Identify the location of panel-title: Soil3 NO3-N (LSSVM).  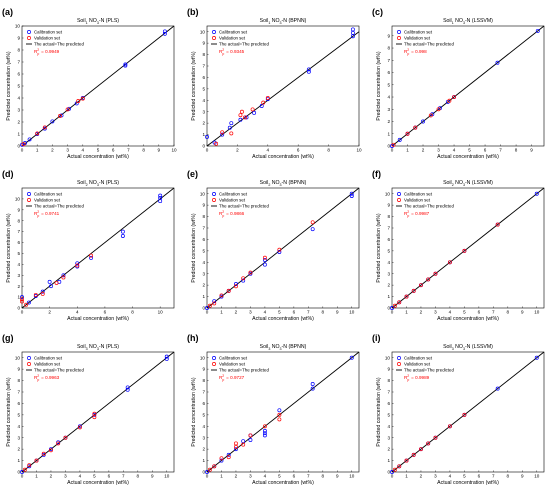
(468, 347).